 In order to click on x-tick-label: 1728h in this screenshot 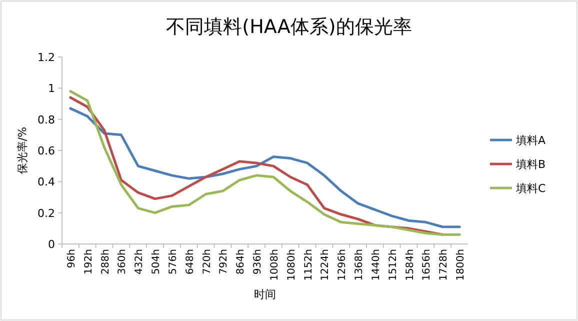, I will do `click(444, 265)`.